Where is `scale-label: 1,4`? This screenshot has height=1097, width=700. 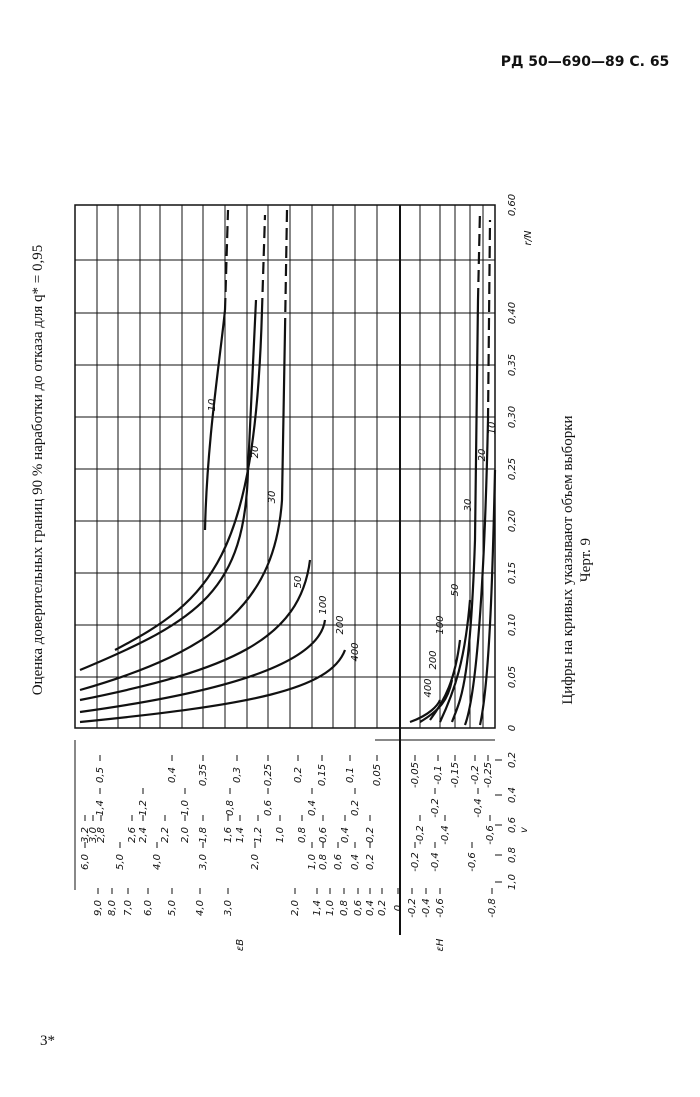
scale-label: 1,4 is located at coordinates (100, 808).